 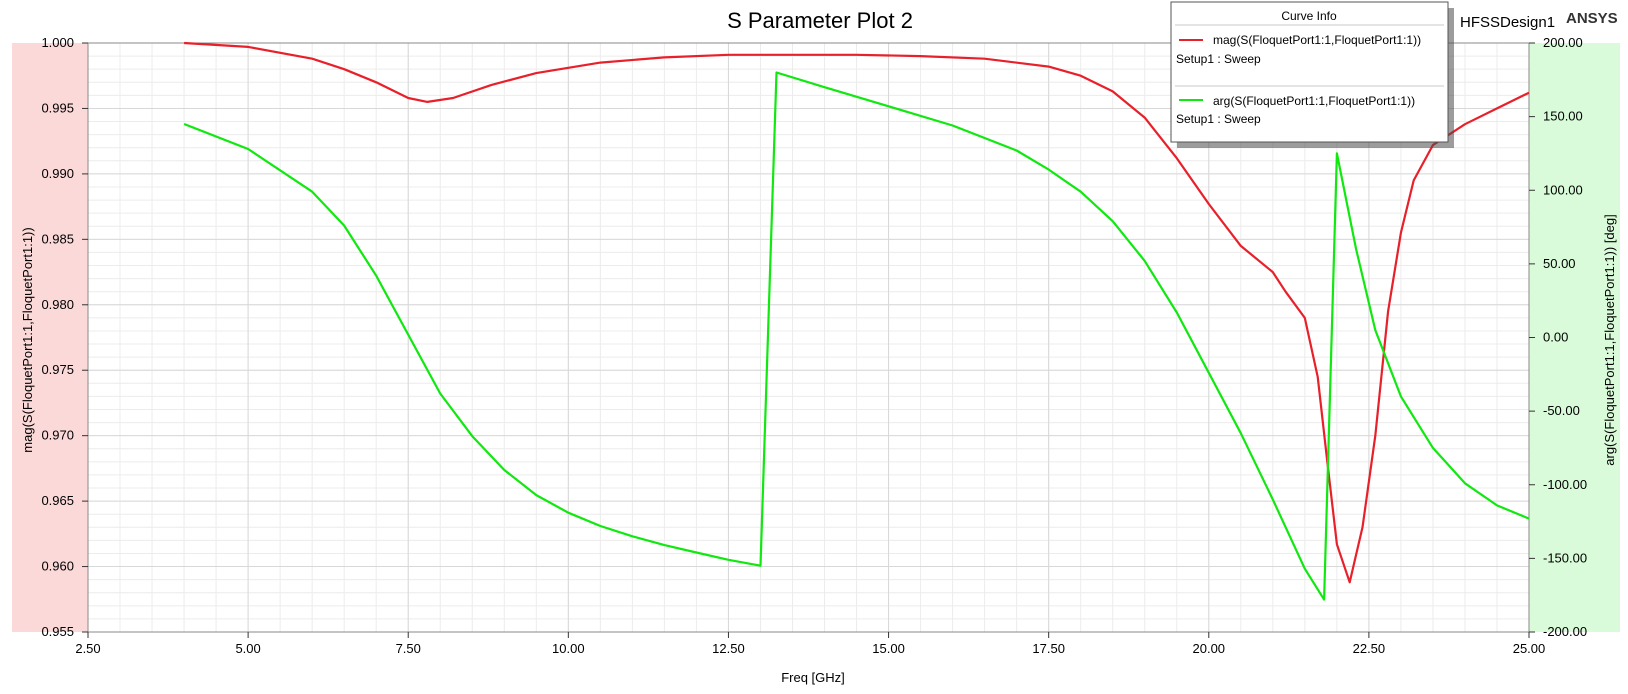 I want to click on x-tick-label: 17.50, so click(x=1048, y=648).